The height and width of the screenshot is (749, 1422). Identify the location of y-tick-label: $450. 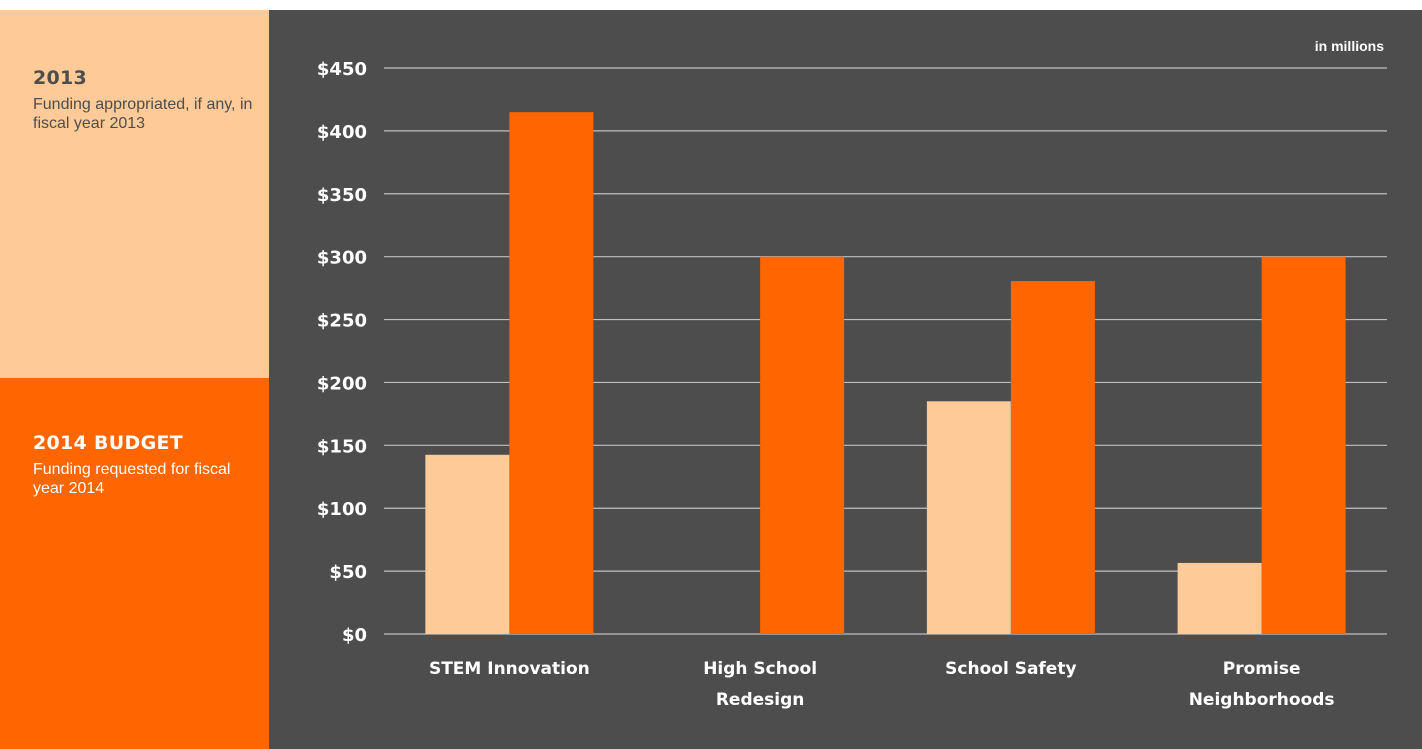
(342, 69).